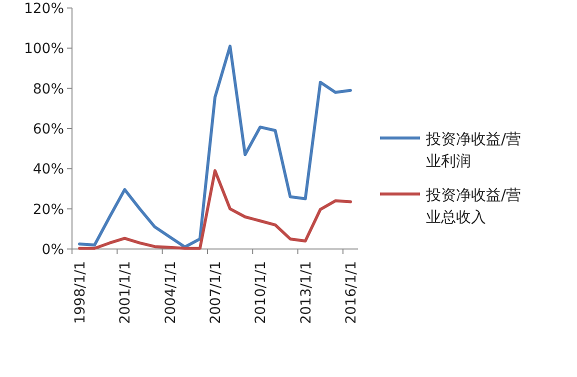  I want to click on legend-label: 投资净收益/营业利润, so click(473, 150).